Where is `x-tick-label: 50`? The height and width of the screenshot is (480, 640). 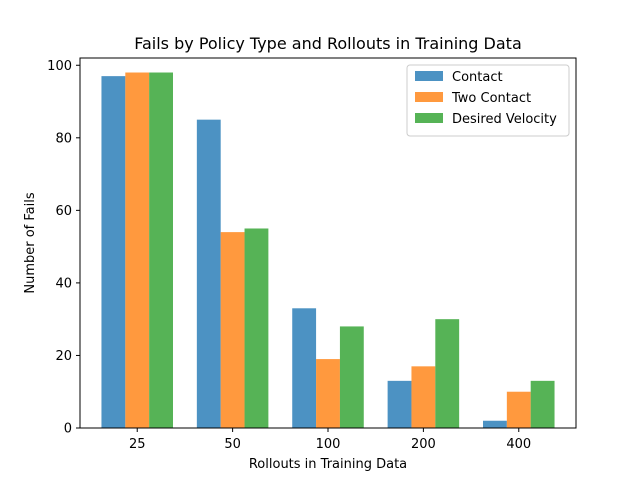
x-tick-label: 50 is located at coordinates (232, 444).